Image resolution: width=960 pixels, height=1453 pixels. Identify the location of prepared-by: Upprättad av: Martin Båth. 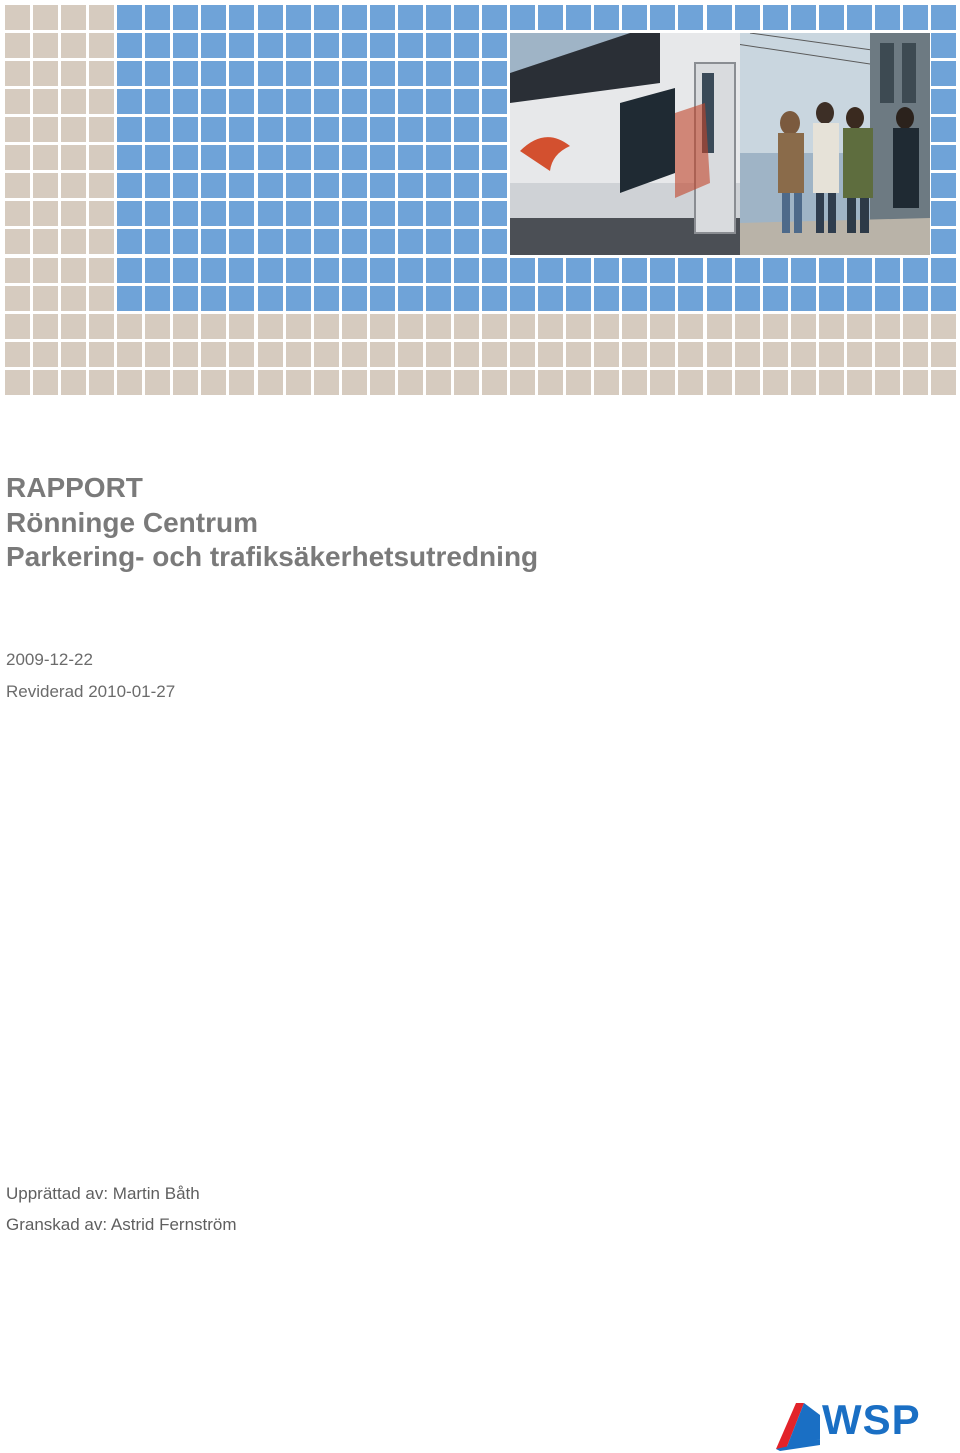
(103, 1193).